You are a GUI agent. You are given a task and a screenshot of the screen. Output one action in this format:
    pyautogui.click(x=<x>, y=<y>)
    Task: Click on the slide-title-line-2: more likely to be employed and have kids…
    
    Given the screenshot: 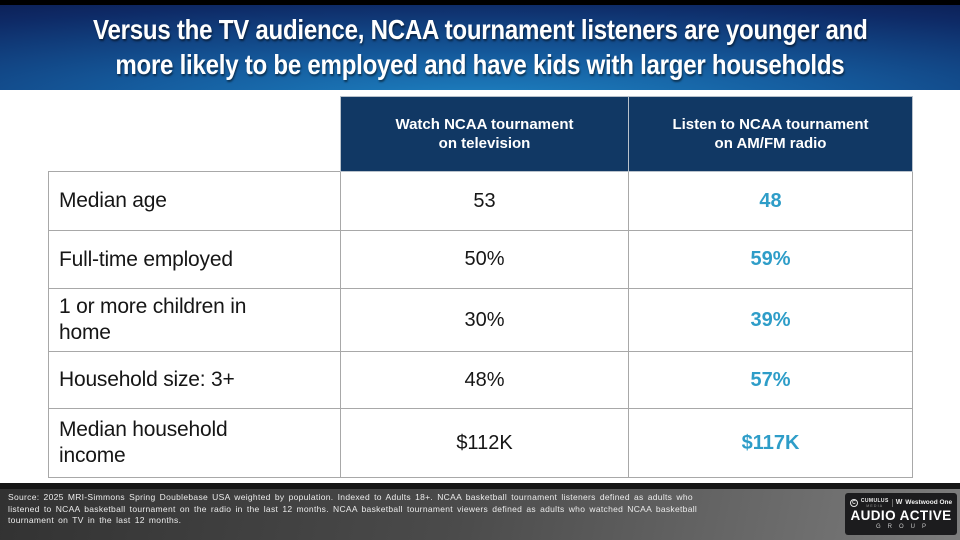 What is the action you would take?
    pyautogui.click(x=480, y=64)
    